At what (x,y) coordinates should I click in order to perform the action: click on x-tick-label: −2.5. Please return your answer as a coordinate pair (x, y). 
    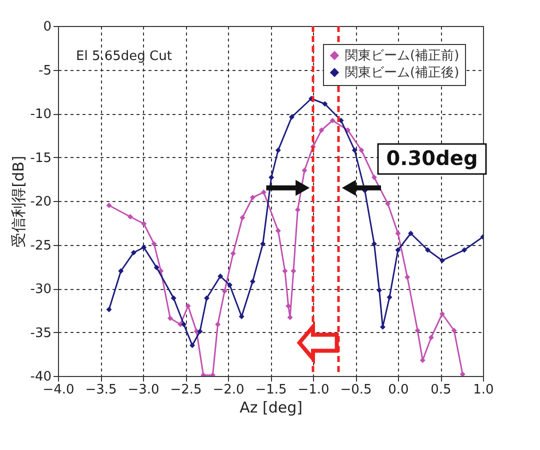
    Looking at the image, I should click on (186, 390).